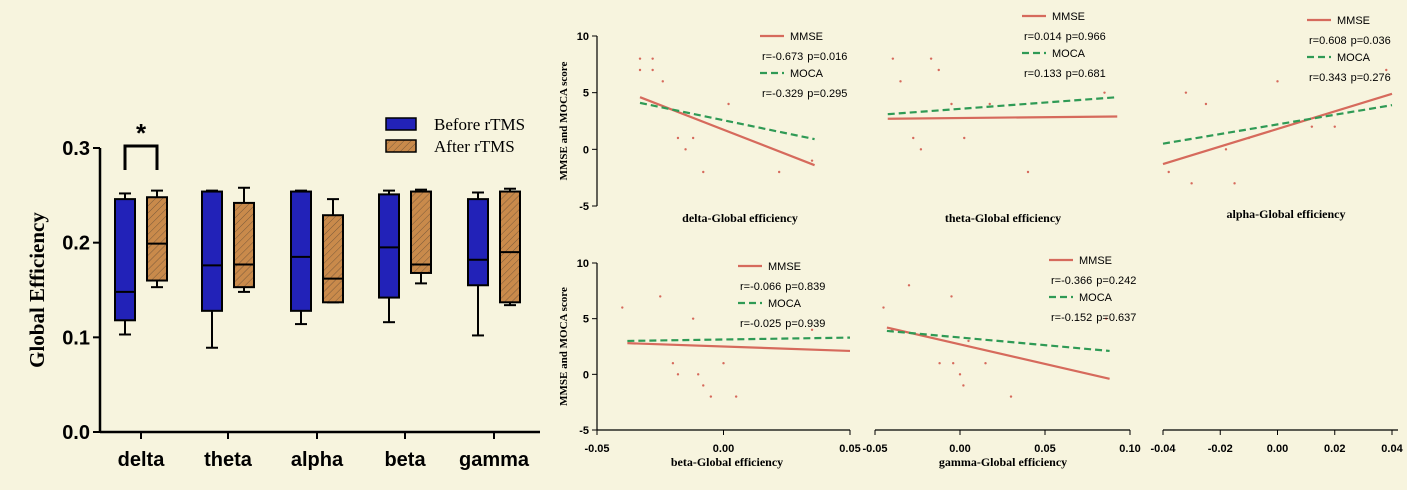 The width and height of the screenshot is (1407, 490). I want to click on x-tick-label: 0.04, so click(1392, 449).